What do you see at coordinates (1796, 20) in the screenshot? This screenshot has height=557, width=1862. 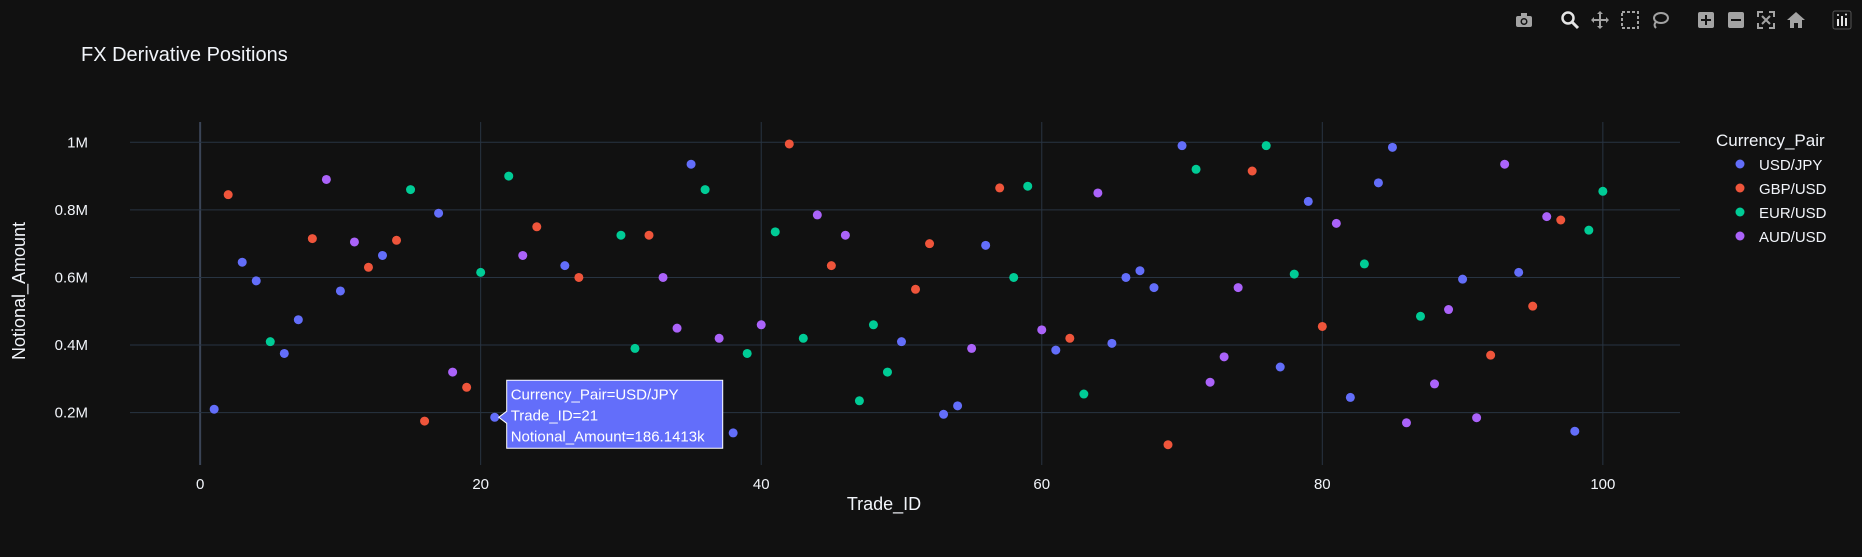 I see `home-icon` at bounding box center [1796, 20].